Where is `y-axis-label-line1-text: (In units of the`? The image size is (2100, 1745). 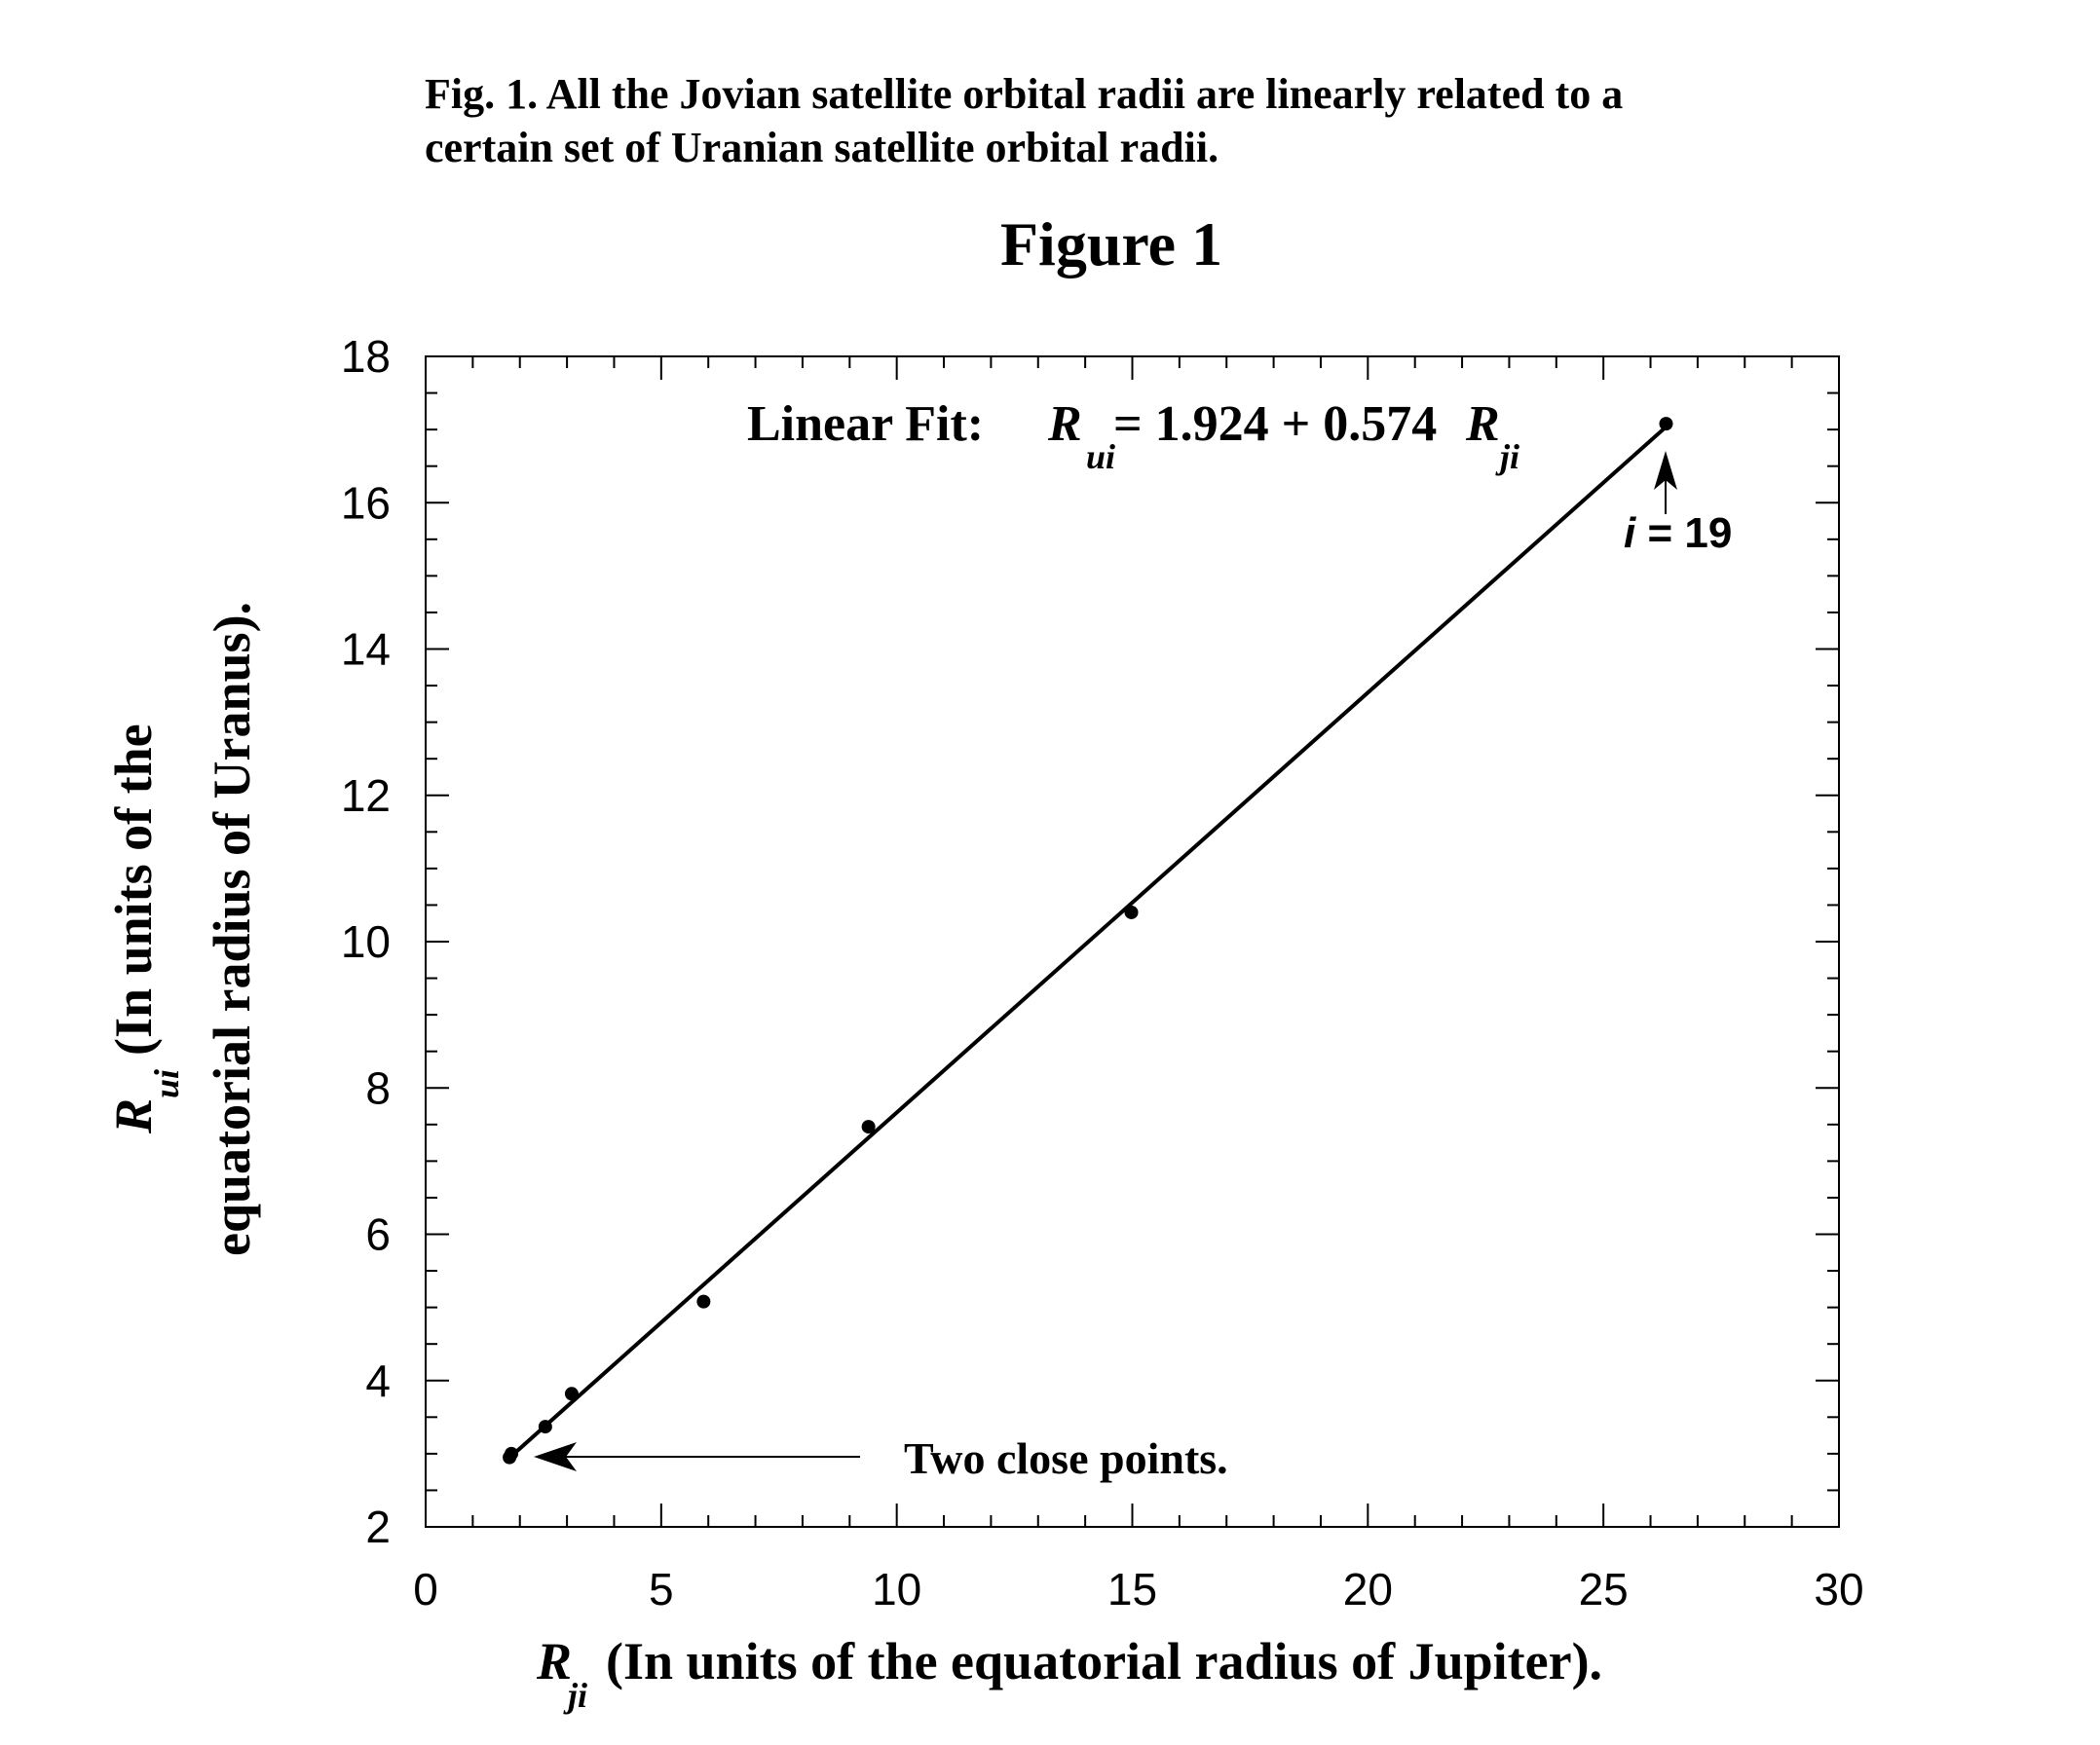
y-axis-label-line1-text: (In units of the is located at coordinates (133, 890).